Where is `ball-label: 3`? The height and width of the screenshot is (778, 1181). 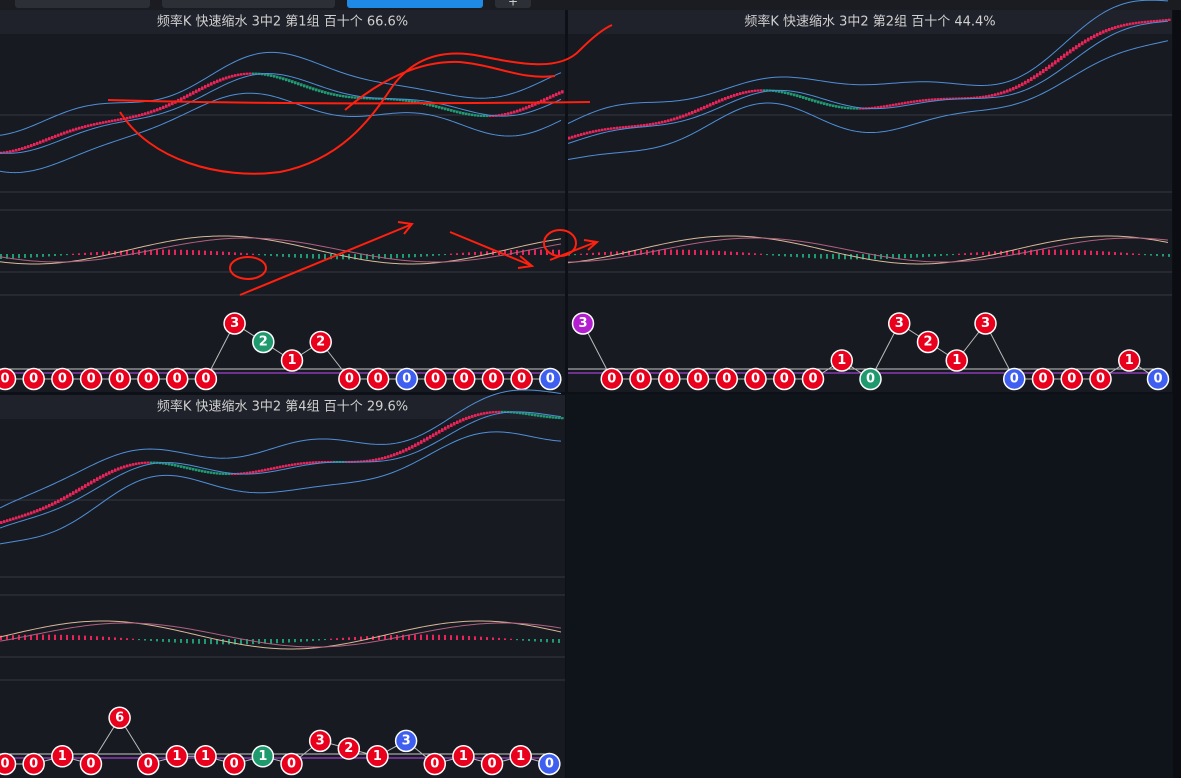 ball-label: 3 is located at coordinates (899, 323).